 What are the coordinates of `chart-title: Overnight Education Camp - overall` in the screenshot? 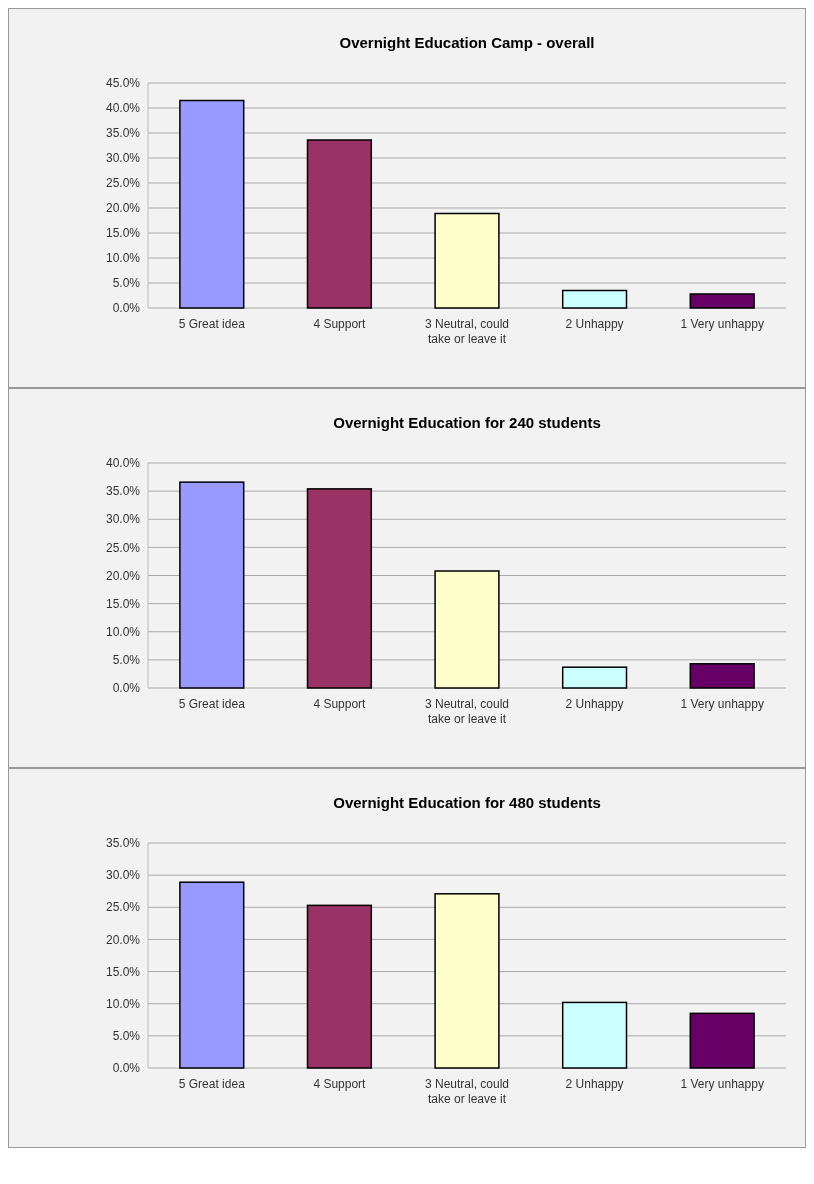 It's located at (467, 42).